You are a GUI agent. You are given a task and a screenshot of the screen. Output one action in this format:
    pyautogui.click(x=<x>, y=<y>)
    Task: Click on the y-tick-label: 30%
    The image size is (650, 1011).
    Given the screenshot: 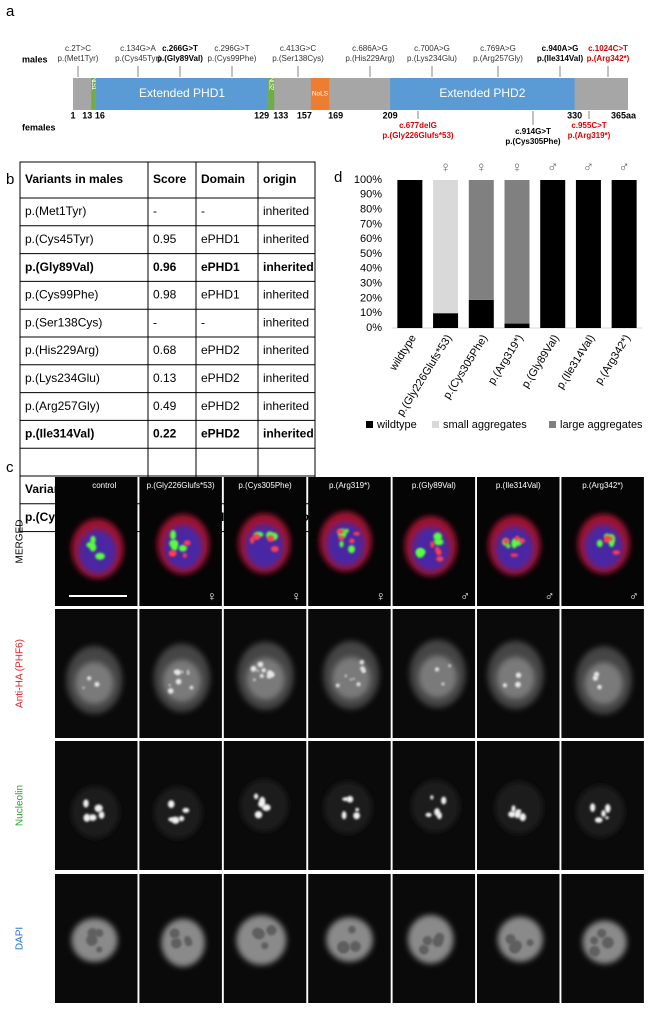 What is the action you would take?
    pyautogui.click(x=371, y=284)
    